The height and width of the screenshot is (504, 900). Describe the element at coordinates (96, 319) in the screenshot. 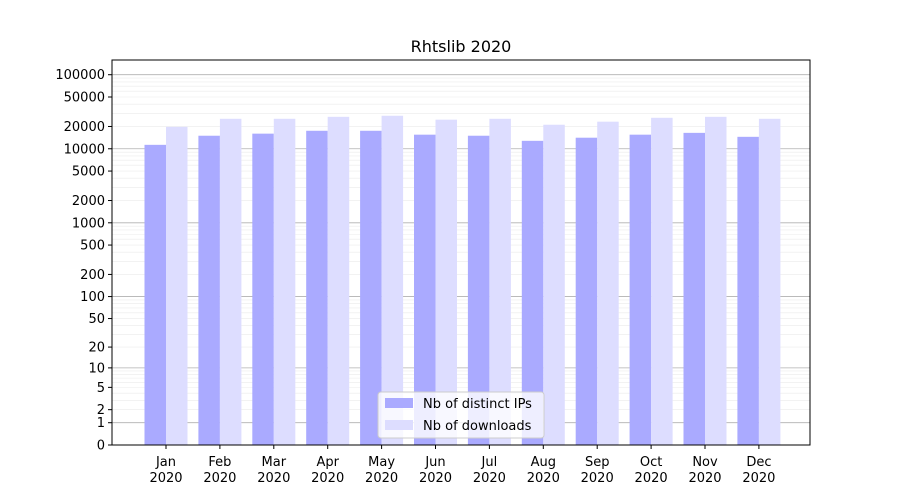

I see `y-tick-label: 50` at that location.